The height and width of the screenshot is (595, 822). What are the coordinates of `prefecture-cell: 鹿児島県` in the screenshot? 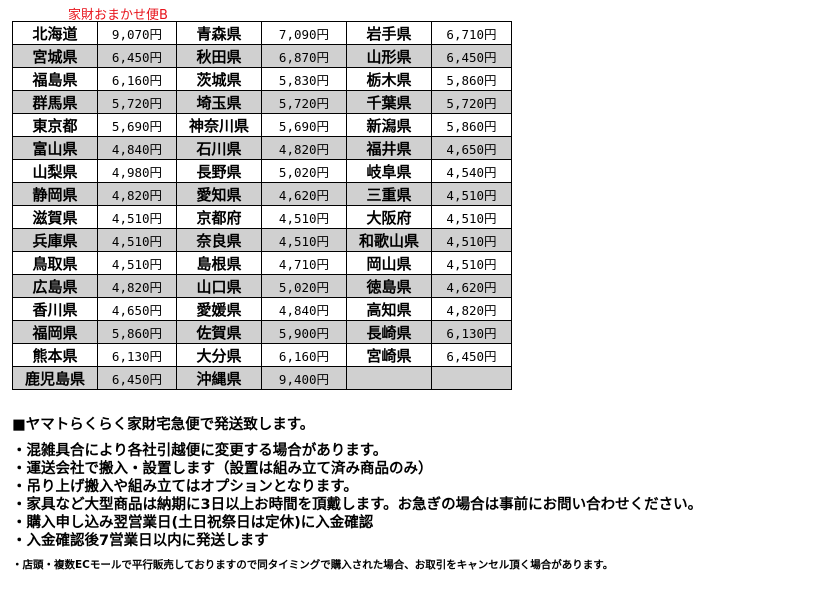 It's located at (55, 378).